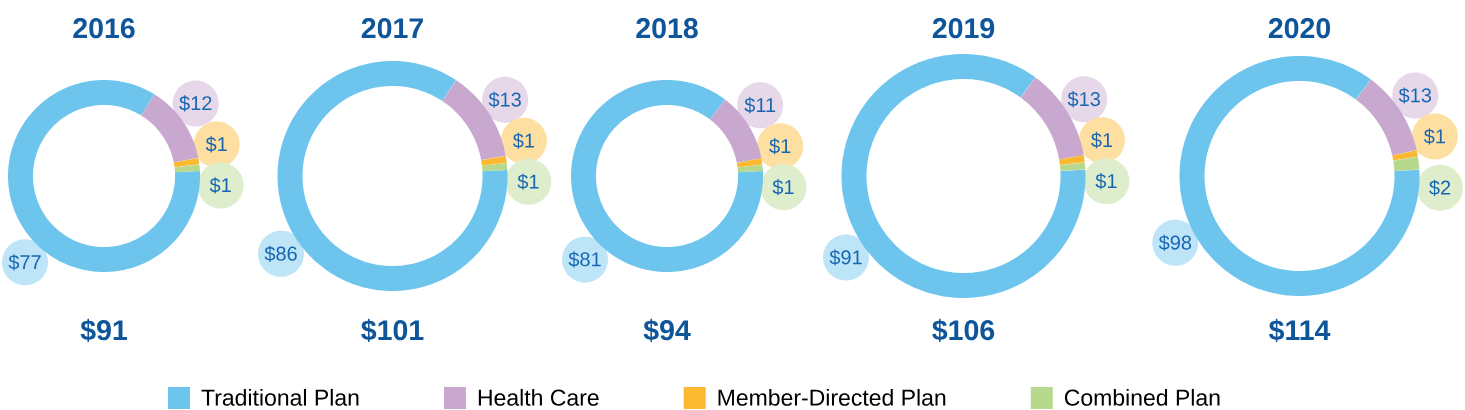 This screenshot has width=1465, height=410. I want to click on legend-label: Member-Directed Plan, so click(832, 397).